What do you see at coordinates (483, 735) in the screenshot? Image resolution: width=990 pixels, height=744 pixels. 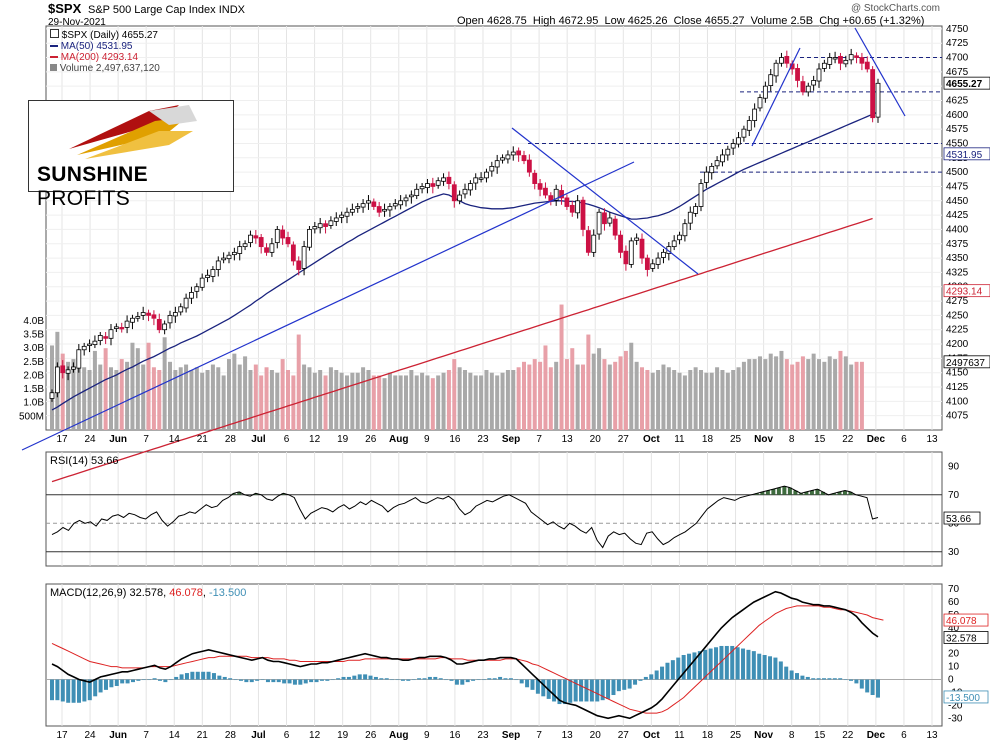 I see `x-tick-label-bottom: 23` at bounding box center [483, 735].